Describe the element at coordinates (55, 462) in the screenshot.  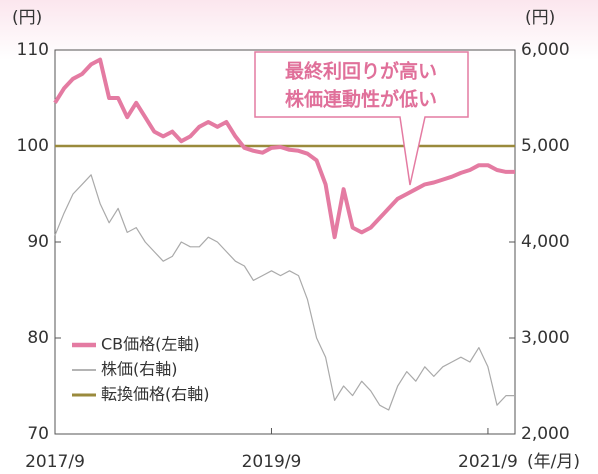
I see `x-tick-label: 2017/9` at that location.